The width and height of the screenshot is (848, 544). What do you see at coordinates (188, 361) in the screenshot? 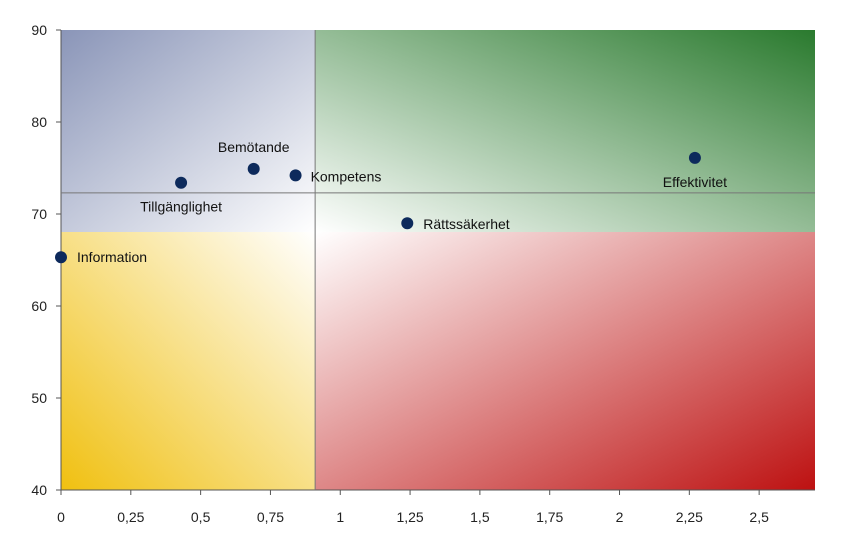
I see `quadrant-bottom-left` at bounding box center [188, 361].